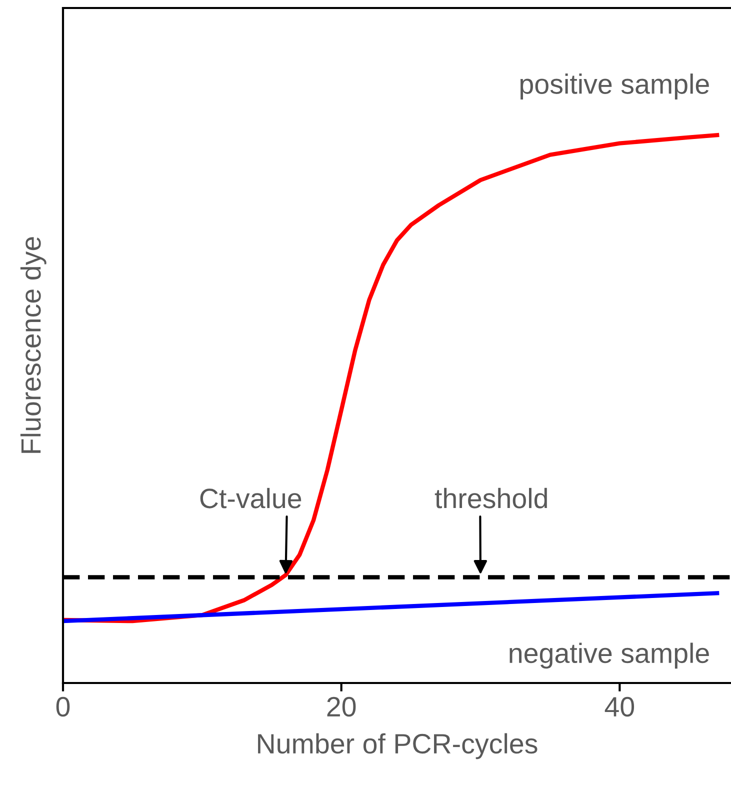 This screenshot has width=731, height=808. What do you see at coordinates (341, 706) in the screenshot?
I see `x-tick-label: 20` at bounding box center [341, 706].